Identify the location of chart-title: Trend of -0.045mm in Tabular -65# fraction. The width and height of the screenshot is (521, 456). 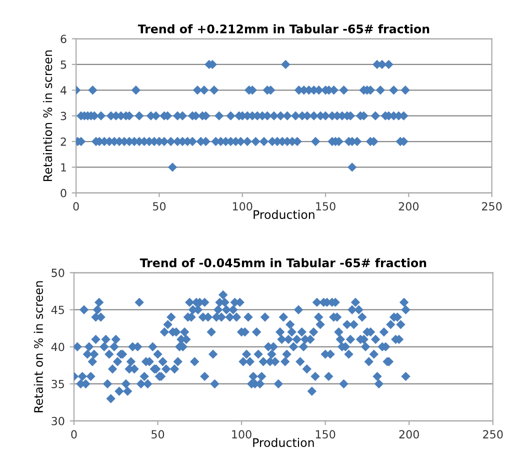
(283, 263).